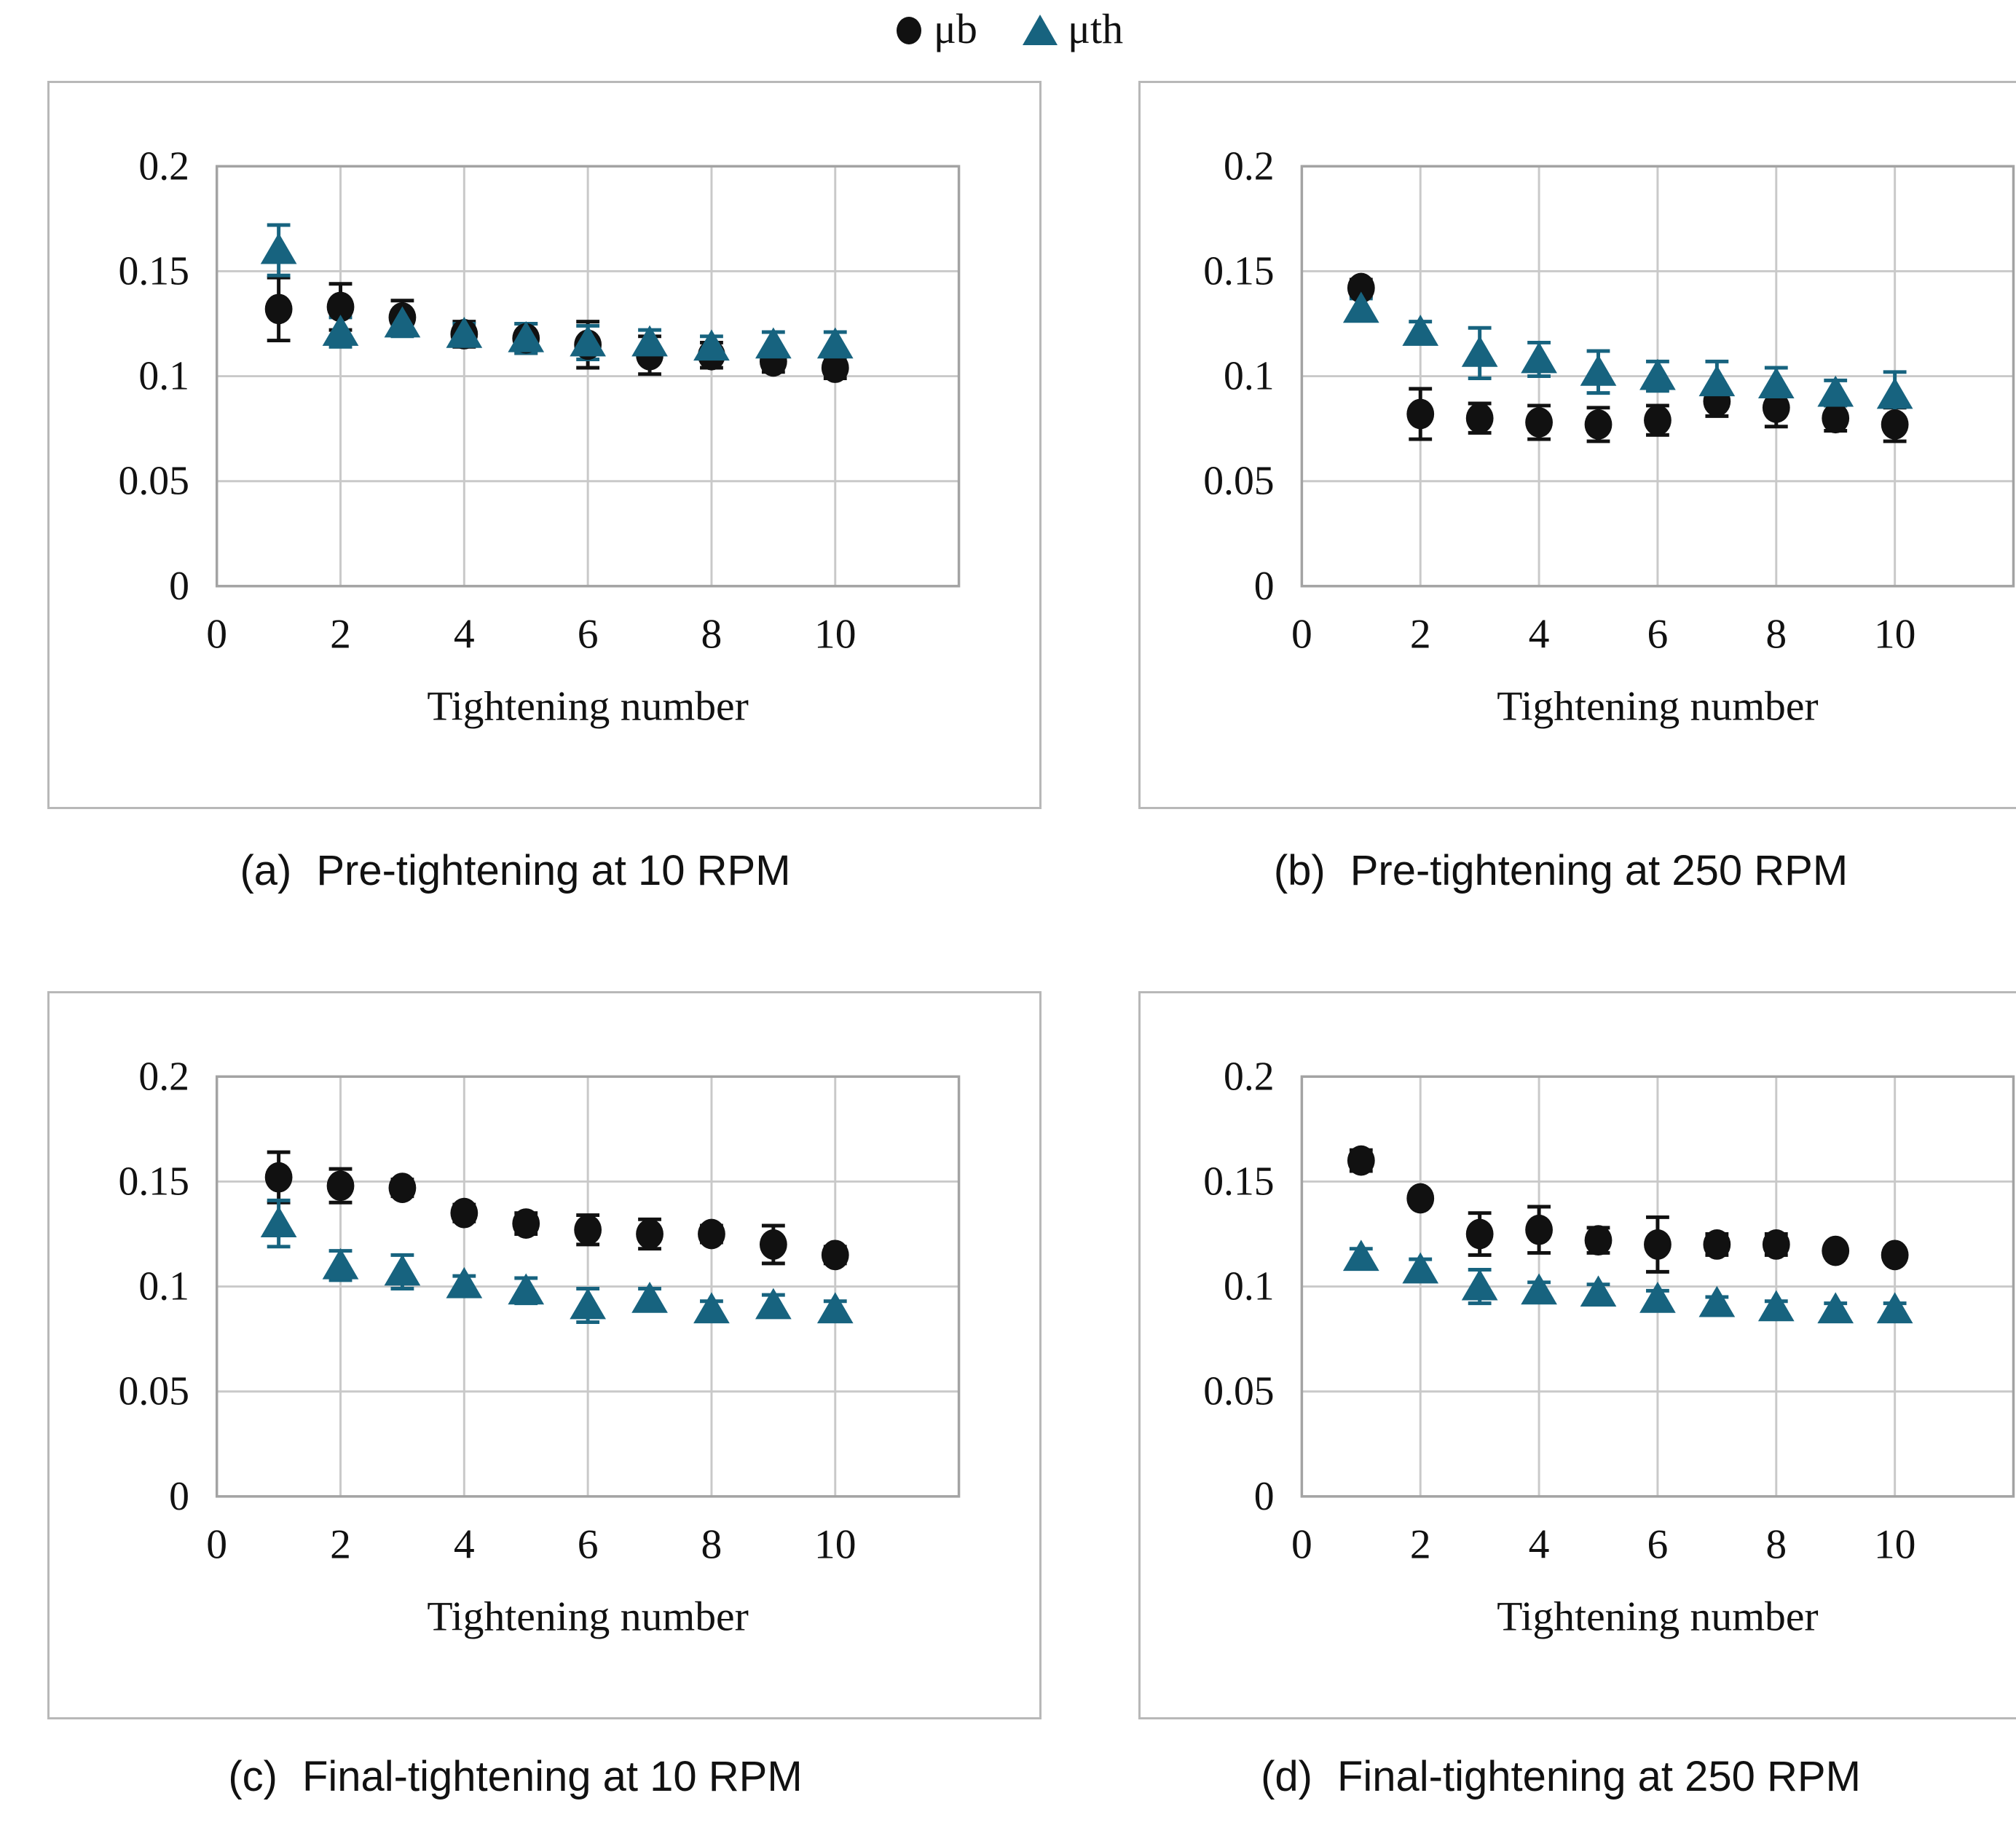  What do you see at coordinates (266, 871) in the screenshot?
I see `caption-a-prefix: (a)` at bounding box center [266, 871].